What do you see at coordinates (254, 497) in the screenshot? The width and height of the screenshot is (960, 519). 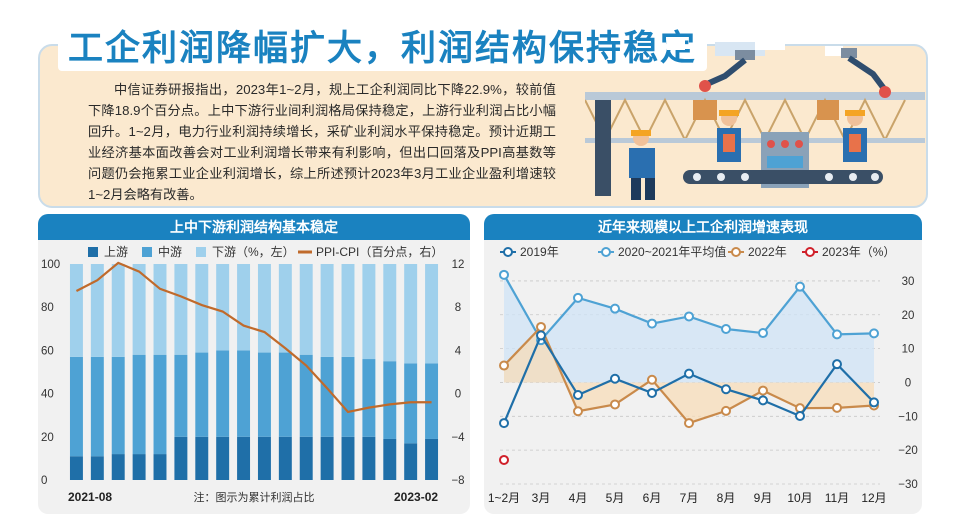 I see `chart-note: 注：图示为累计利润占比` at bounding box center [254, 497].